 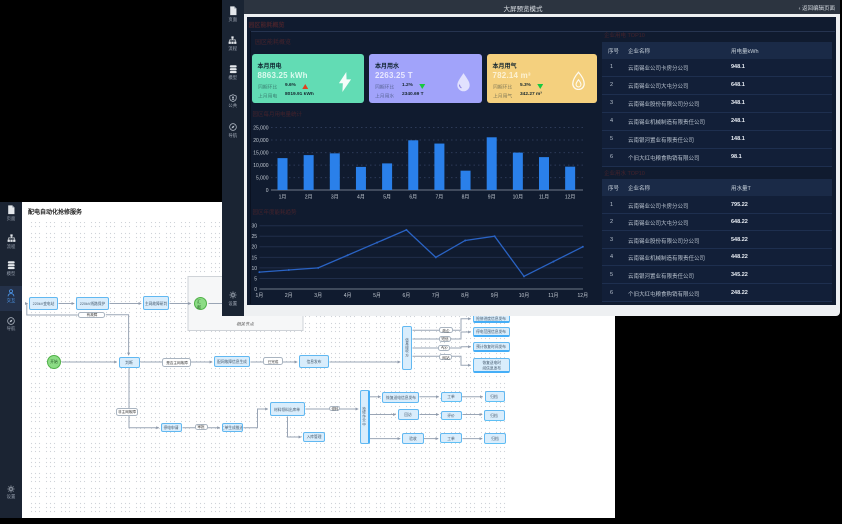 What do you see at coordinates (261, 154) in the screenshot?
I see `svg-text: 15,000` at bounding box center [261, 154].